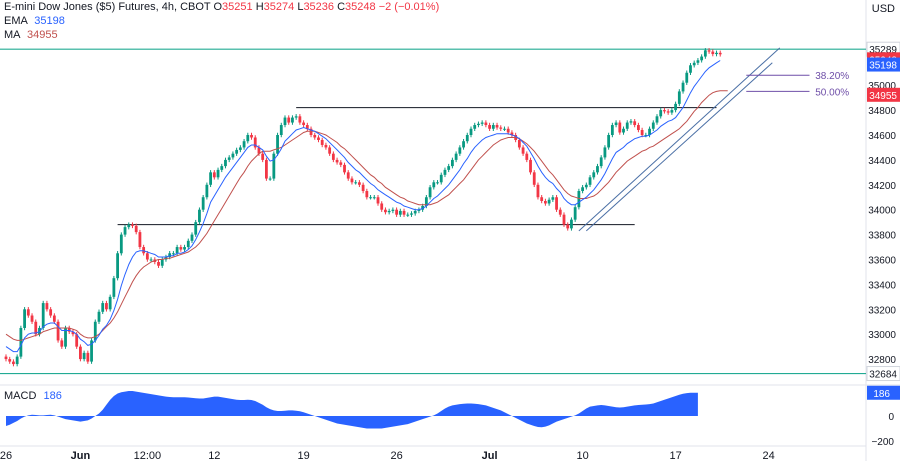 The height and width of the screenshot is (461, 900). What do you see at coordinates (883, 375) in the screenshot?
I see `price-axis-badge-label: 32684` at bounding box center [883, 375].